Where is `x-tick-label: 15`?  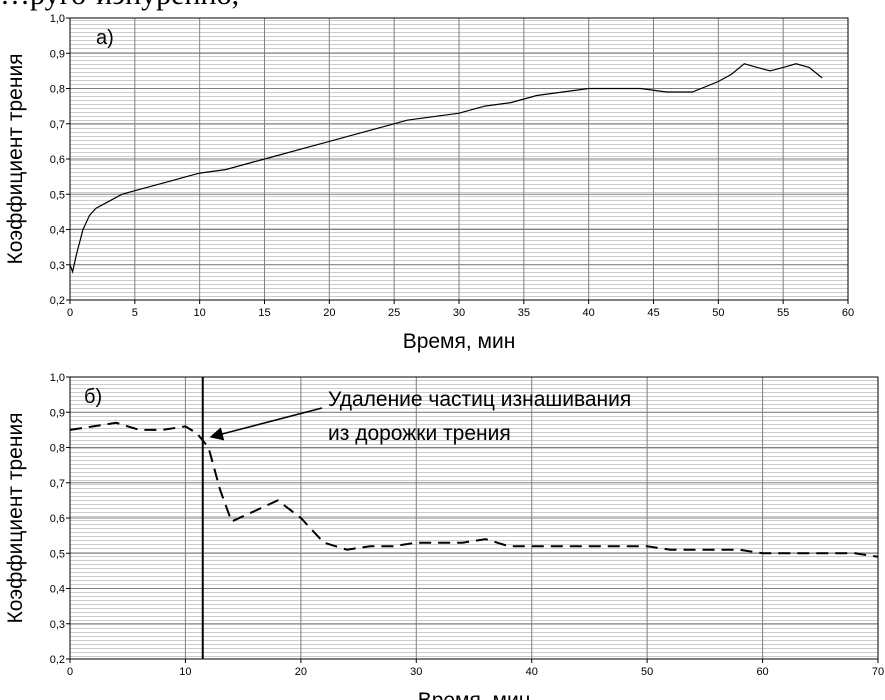 x-tick-label: 15 is located at coordinates (264, 313).